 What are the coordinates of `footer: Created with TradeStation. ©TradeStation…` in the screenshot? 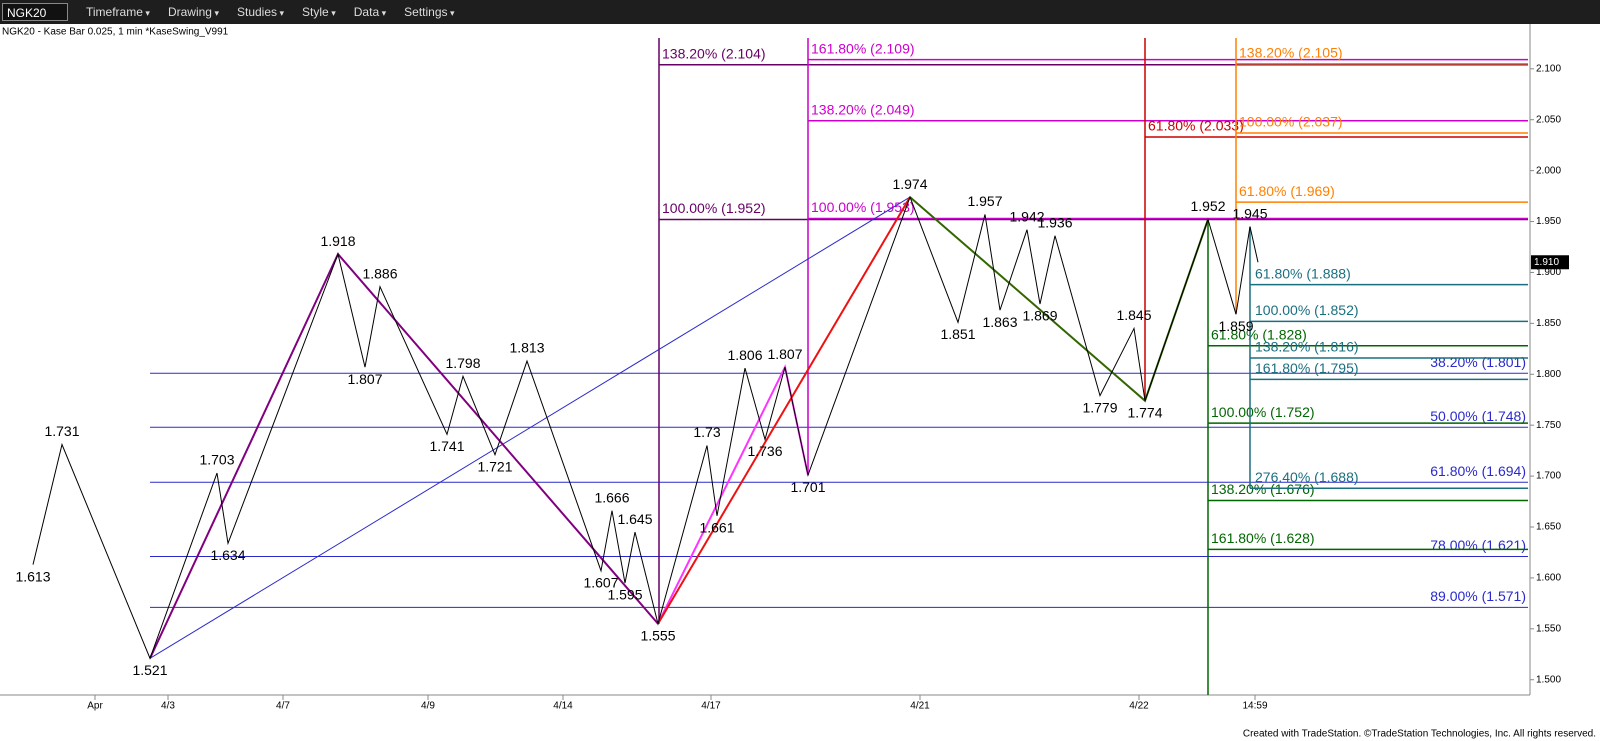 It's located at (1419, 734).